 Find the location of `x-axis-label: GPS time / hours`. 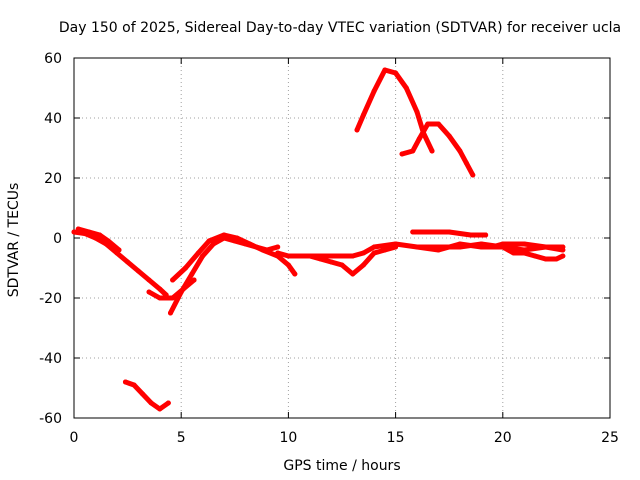

x-axis-label: GPS time / hours is located at coordinates (341, 466).